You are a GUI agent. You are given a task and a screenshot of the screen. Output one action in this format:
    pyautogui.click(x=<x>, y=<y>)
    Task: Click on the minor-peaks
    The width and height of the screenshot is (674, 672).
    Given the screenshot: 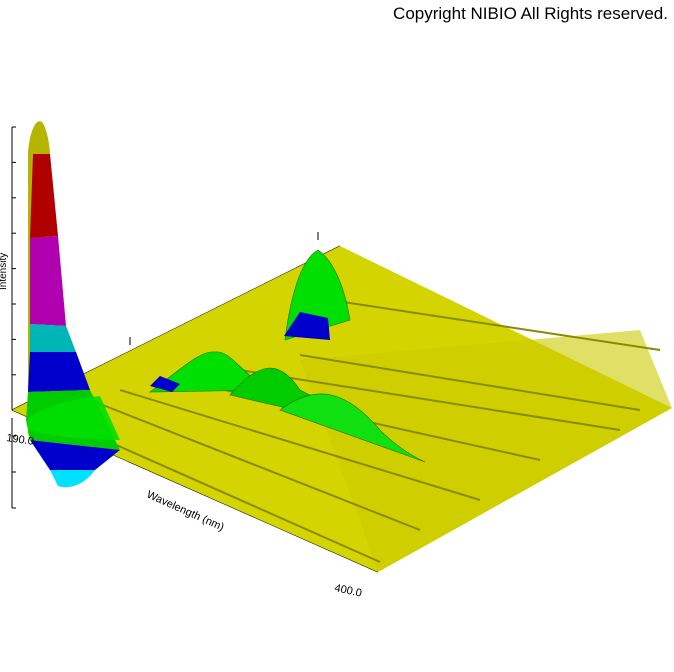 What is the action you would take?
    pyautogui.click(x=287, y=356)
    